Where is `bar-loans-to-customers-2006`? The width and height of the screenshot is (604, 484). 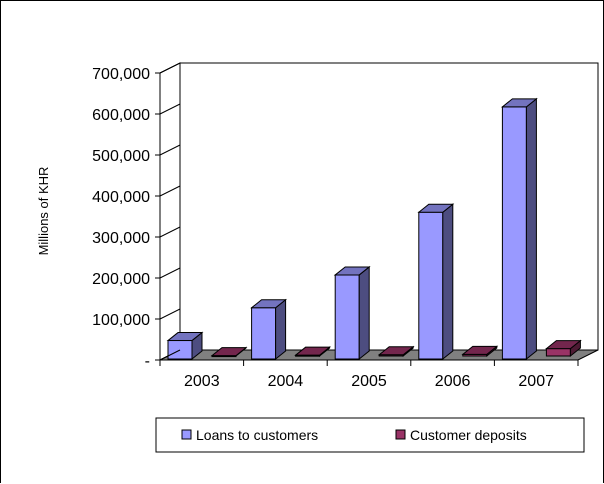
bar-loans-to-customers-2006 is located at coordinates (436, 282).